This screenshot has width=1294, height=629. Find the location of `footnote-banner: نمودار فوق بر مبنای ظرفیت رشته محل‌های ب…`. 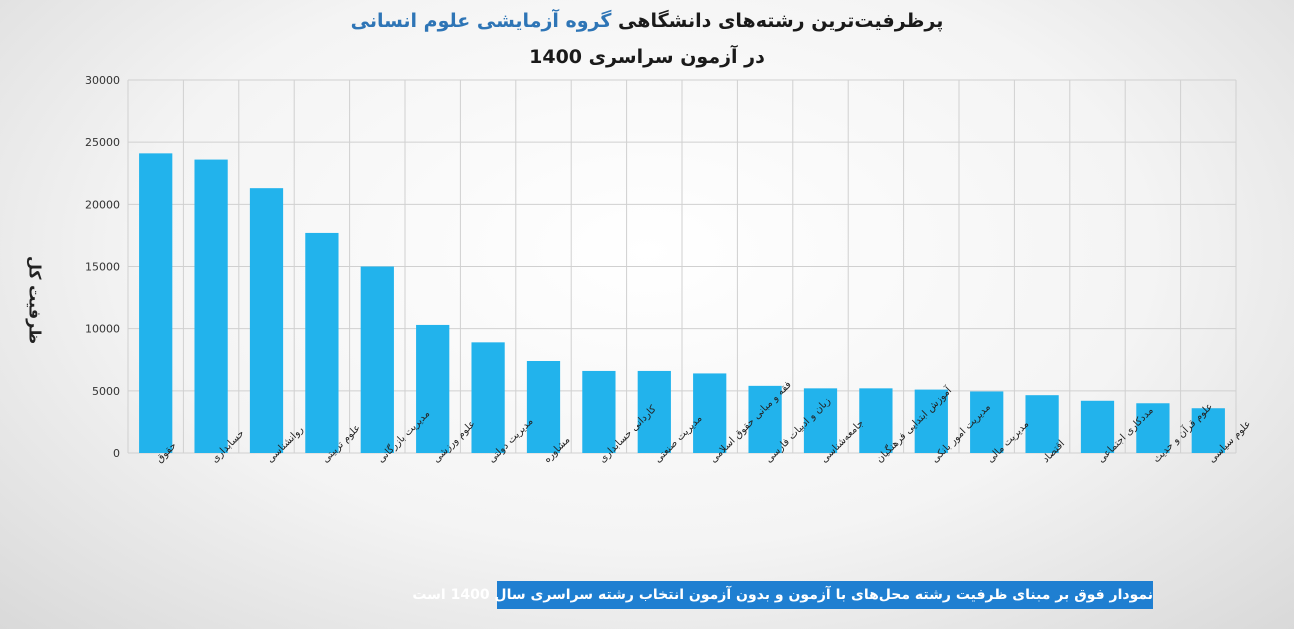

footnote-banner: نمودار فوق بر مبنای ظرفیت رشته محل‌های ب… is located at coordinates (782, 595).